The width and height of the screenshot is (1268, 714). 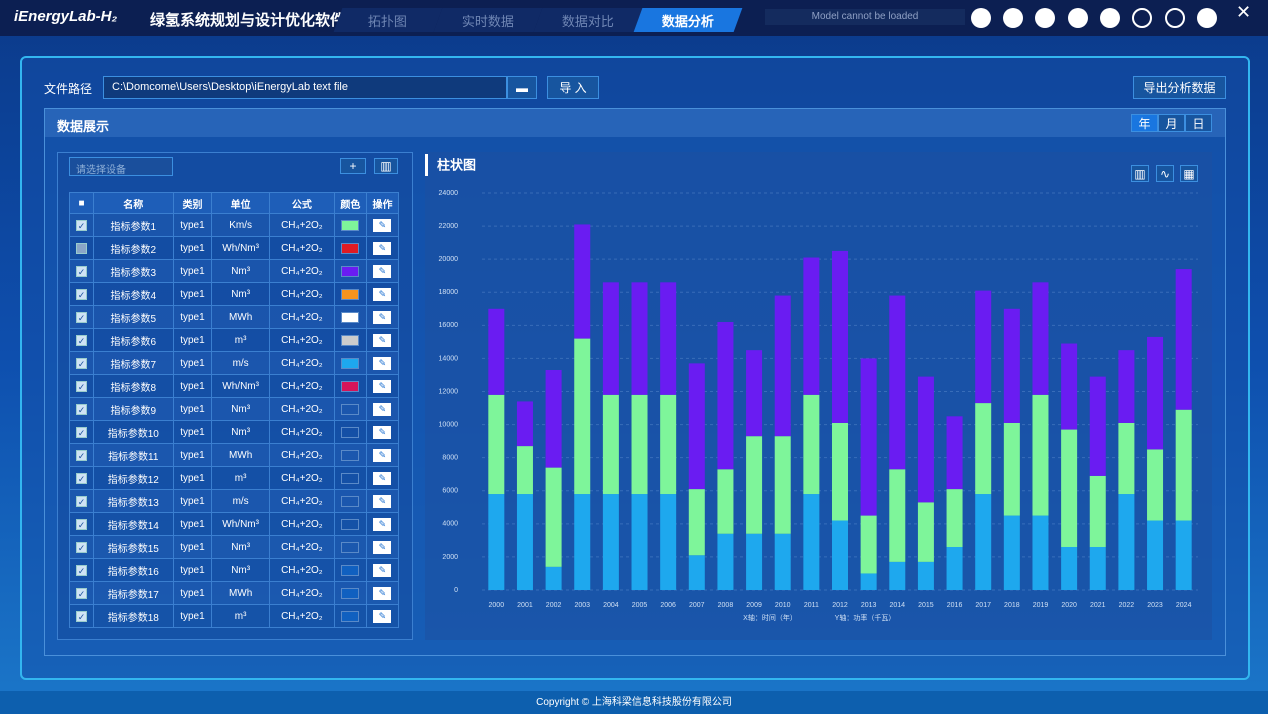 What do you see at coordinates (450, 491) in the screenshot?
I see `y-tick-label: 6000` at bounding box center [450, 491].